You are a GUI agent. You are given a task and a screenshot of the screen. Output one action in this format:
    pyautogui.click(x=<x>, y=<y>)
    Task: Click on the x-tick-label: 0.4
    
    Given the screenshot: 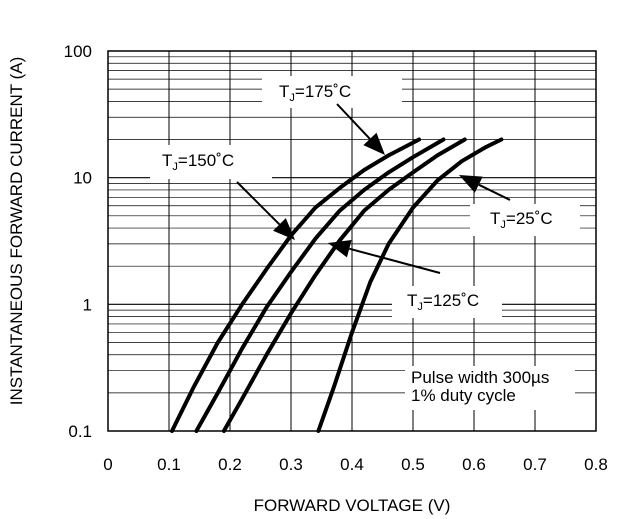 What is the action you would take?
    pyautogui.click(x=352, y=464)
    